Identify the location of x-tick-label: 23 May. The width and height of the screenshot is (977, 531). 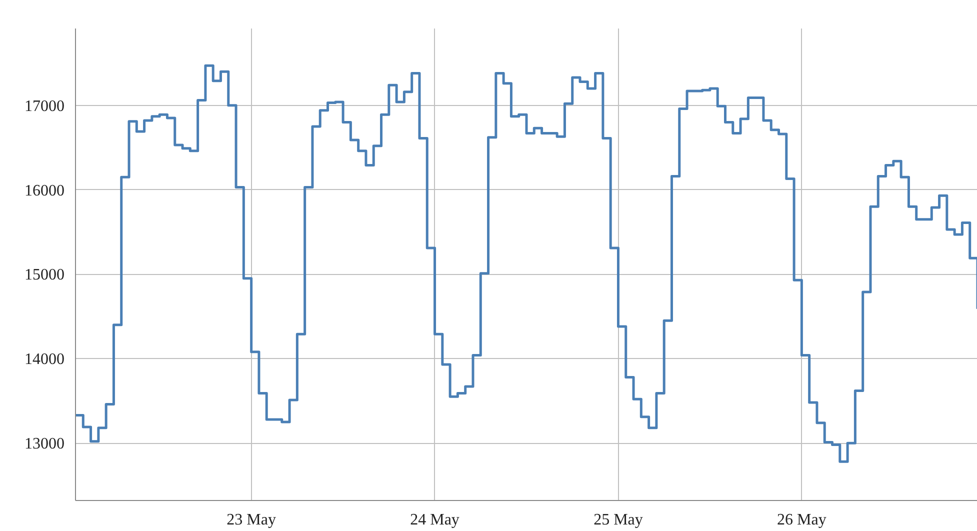
(251, 520).